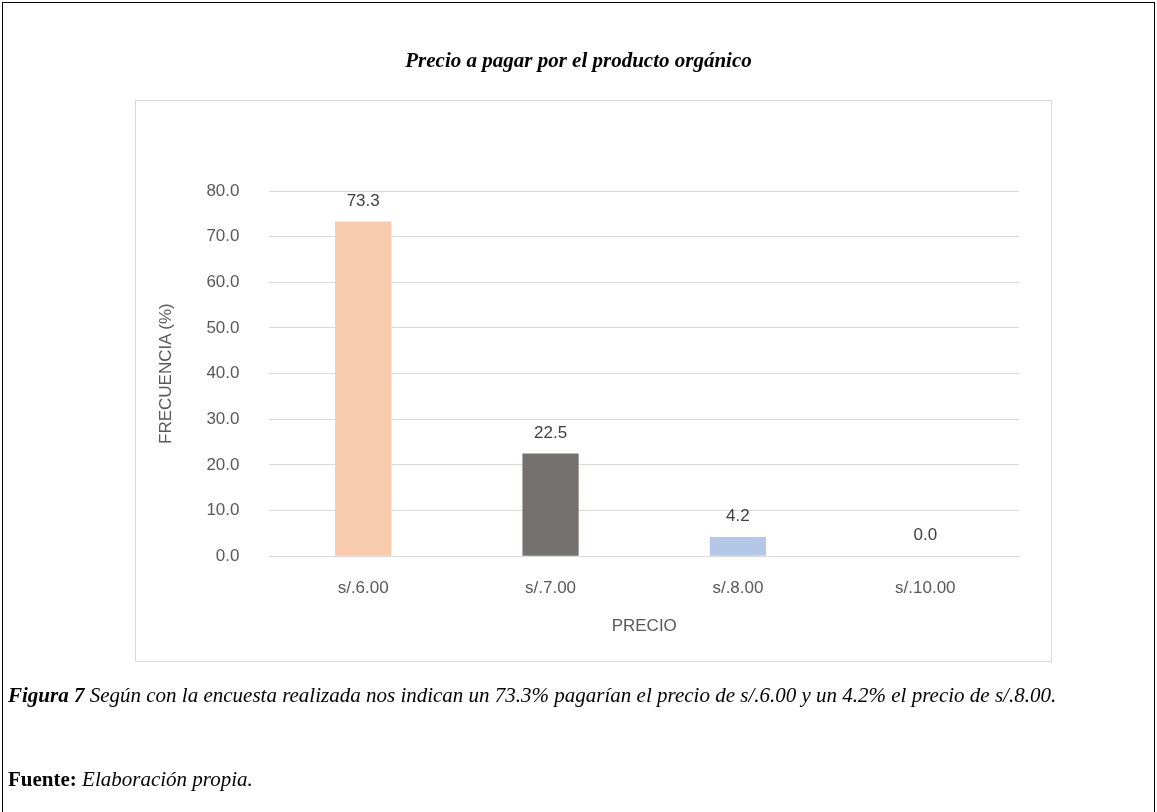  Describe the element at coordinates (363, 588) in the screenshot. I see `x-tick-label: s/.6.00` at that location.